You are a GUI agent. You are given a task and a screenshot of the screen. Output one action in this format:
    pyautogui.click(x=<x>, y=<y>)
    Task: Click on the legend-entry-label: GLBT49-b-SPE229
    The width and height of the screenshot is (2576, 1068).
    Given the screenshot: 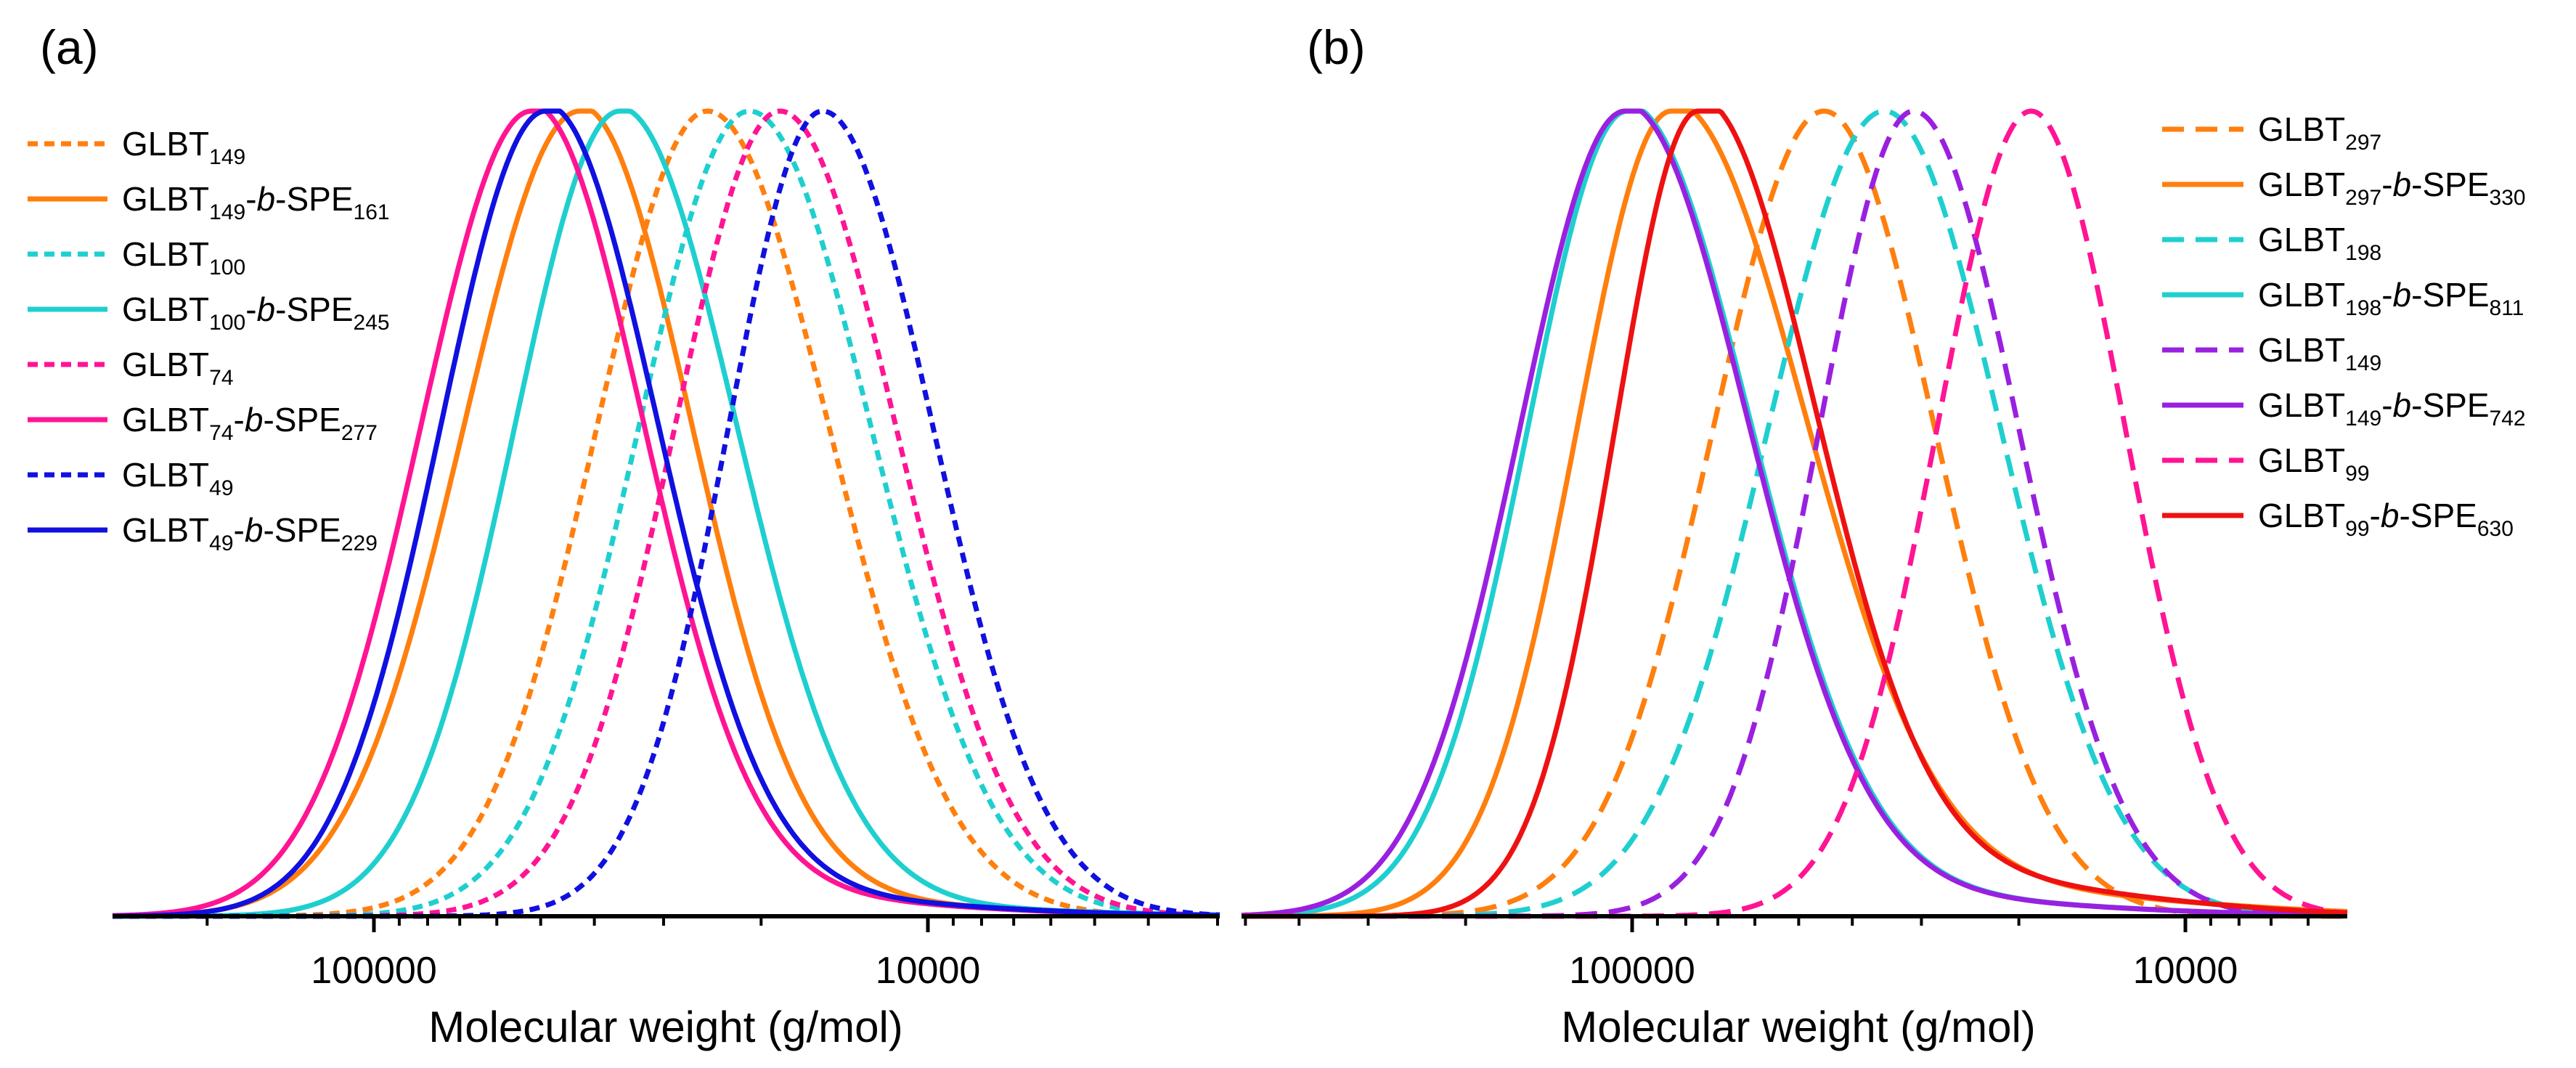 What is the action you would take?
    pyautogui.click(x=250, y=533)
    